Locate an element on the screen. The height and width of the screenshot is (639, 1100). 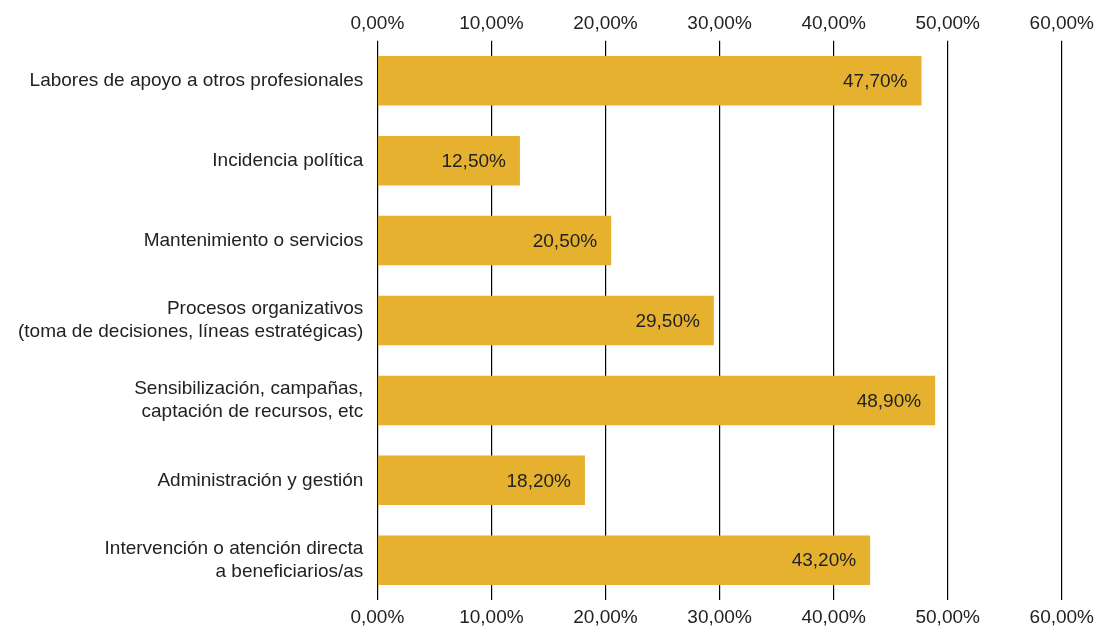
y-tick-label: Intervención o atención directa a beneficiarios/as is located at coordinates (234, 559).